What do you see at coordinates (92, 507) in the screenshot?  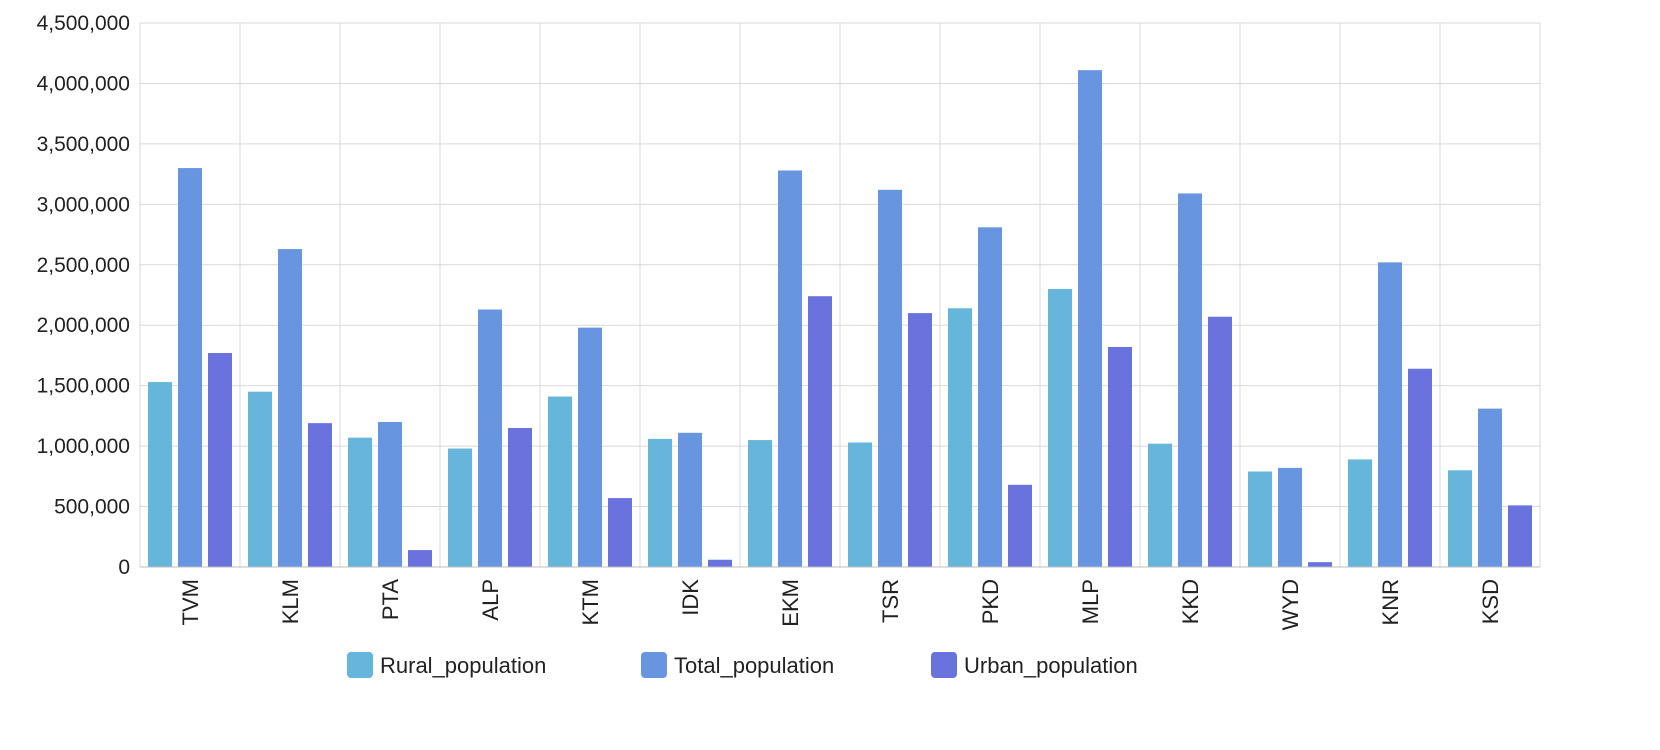 I see `y-tick-label: 500,000` at bounding box center [92, 507].